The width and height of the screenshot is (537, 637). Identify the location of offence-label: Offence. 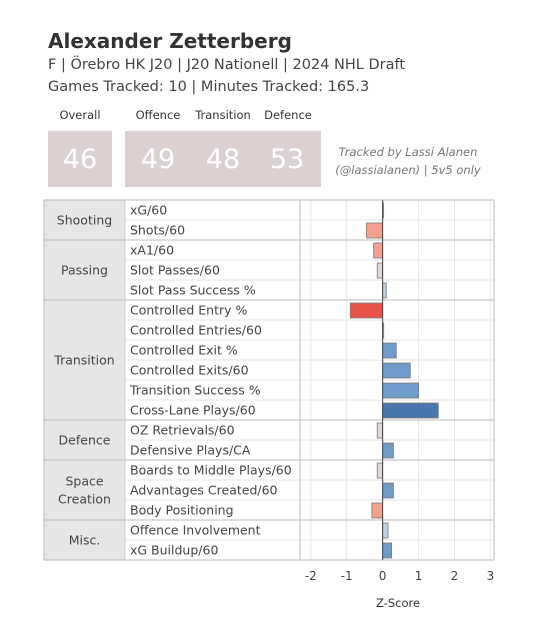
(158, 115).